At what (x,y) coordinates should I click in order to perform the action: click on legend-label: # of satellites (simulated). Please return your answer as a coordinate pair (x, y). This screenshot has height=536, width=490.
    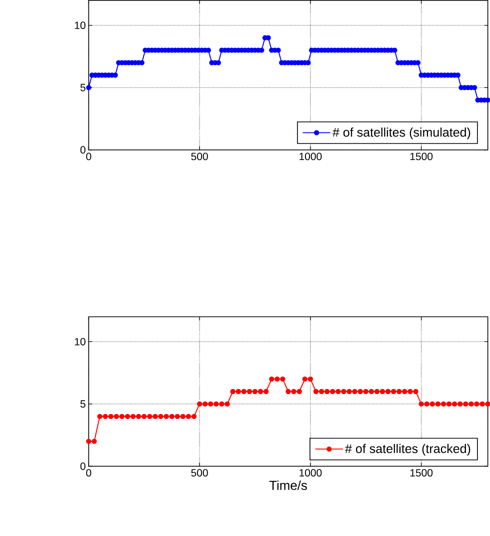
    Looking at the image, I should click on (401, 134).